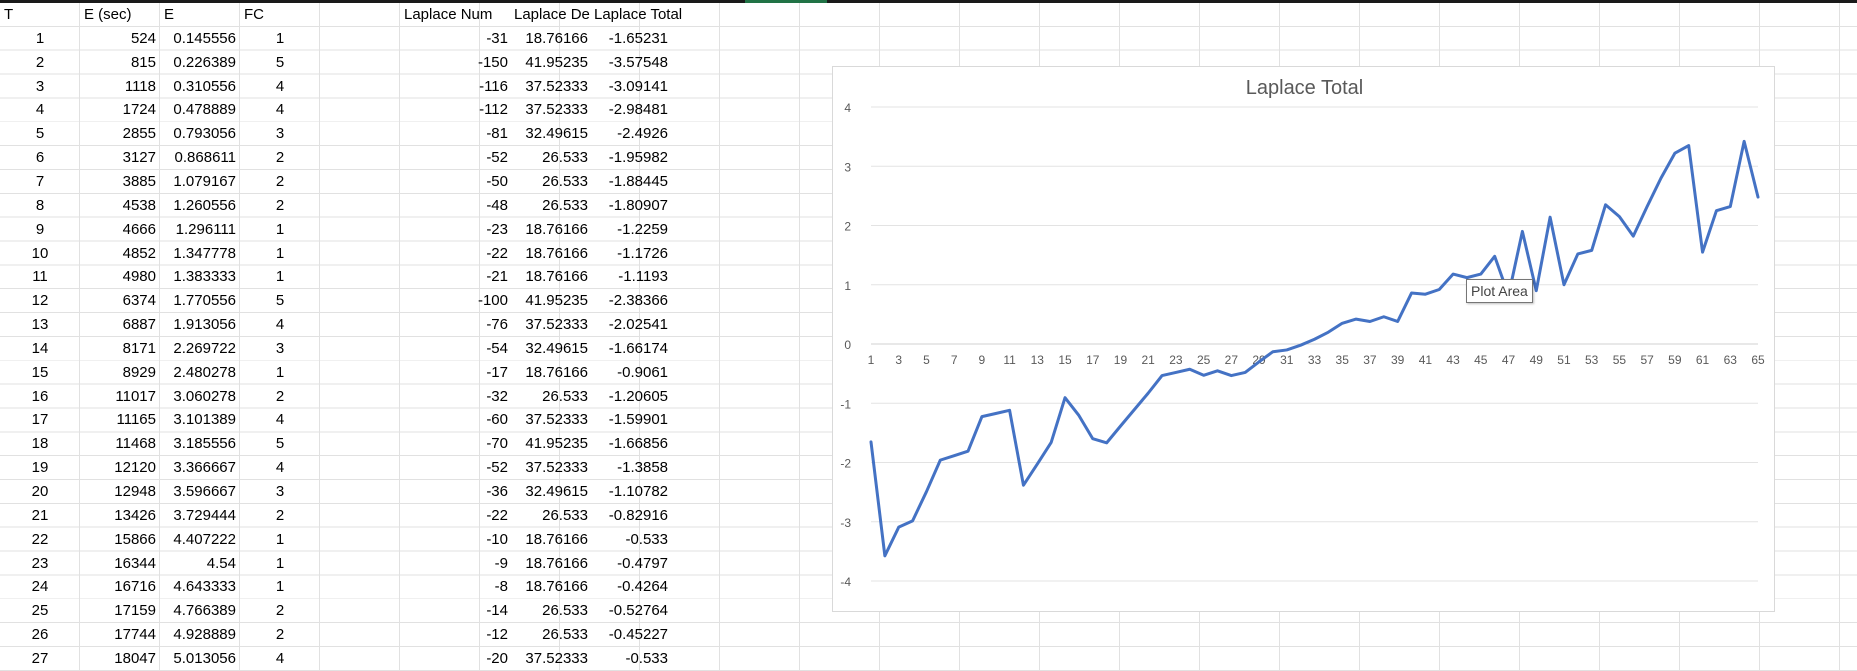 This screenshot has height=671, width=1857. Describe the element at coordinates (638, 444) in the screenshot. I see `cell-laplace-total: -1.66856` at that location.